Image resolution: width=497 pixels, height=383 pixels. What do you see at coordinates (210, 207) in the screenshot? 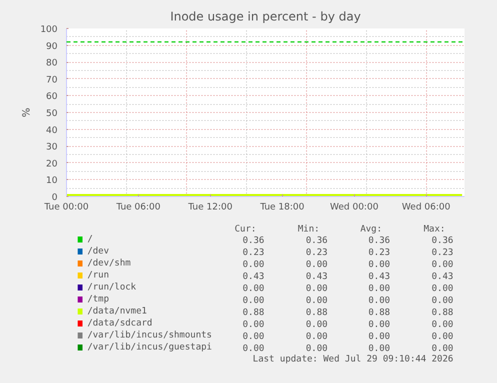
I see `x-tick-label: Tue 12:00` at bounding box center [210, 207].